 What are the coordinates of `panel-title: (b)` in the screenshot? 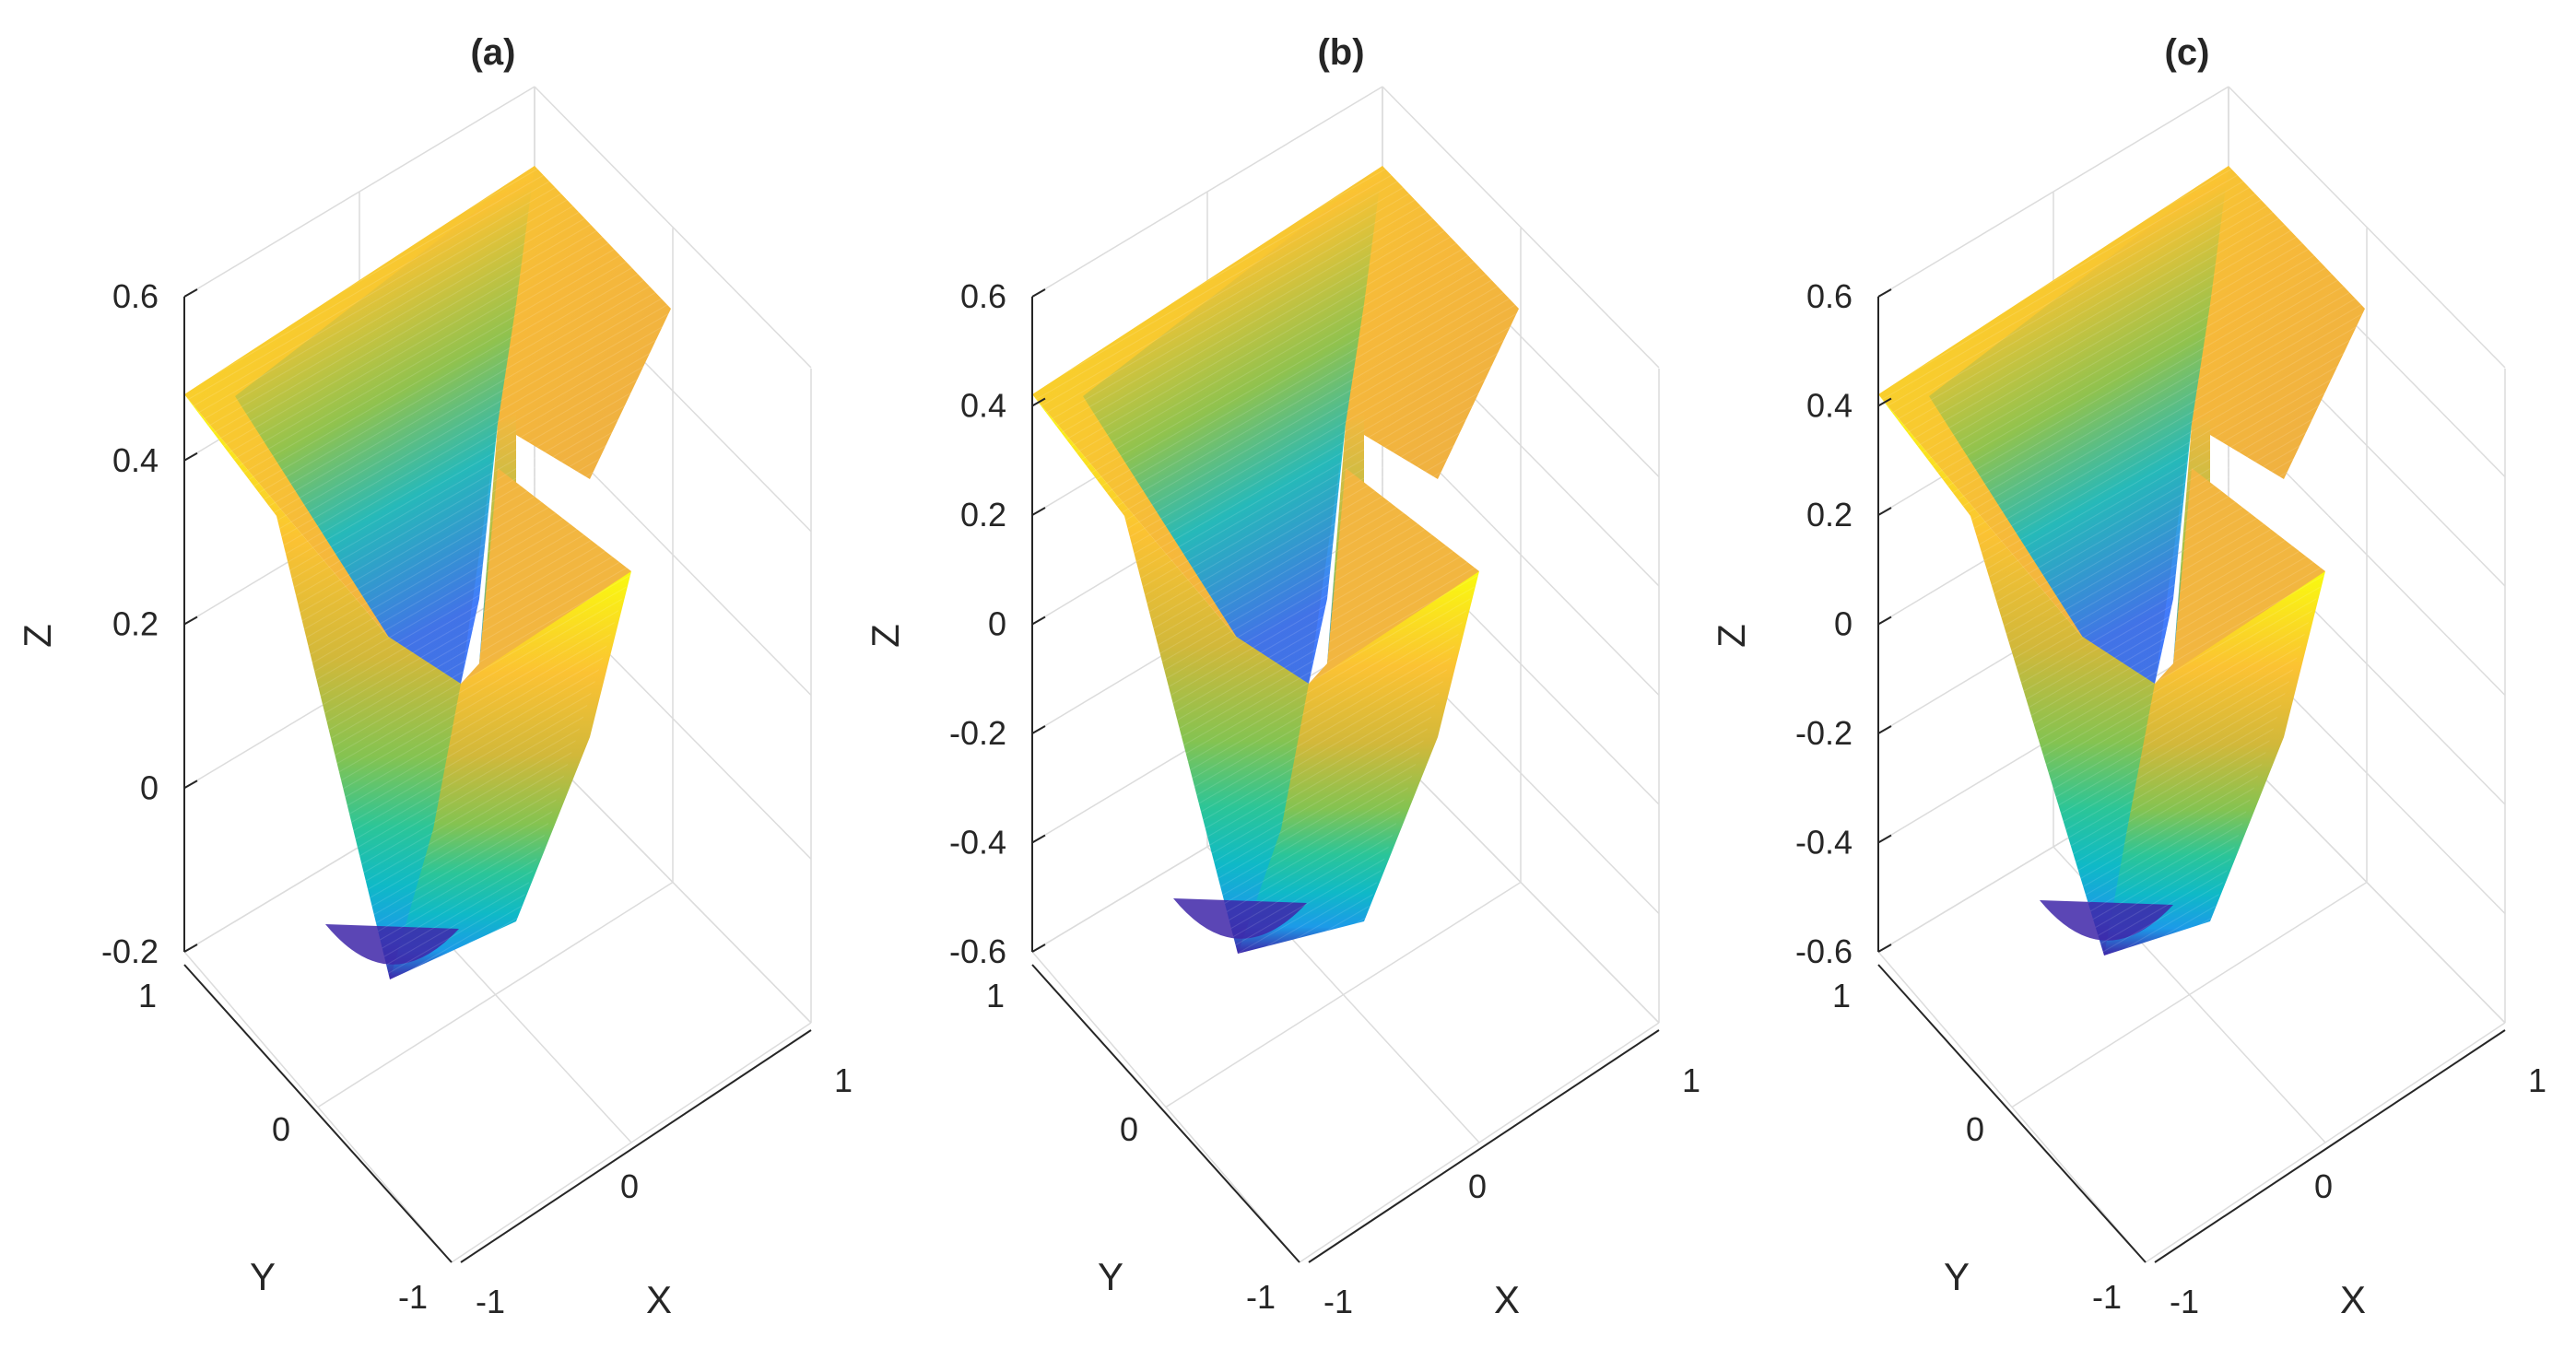 It's located at (1340, 52).